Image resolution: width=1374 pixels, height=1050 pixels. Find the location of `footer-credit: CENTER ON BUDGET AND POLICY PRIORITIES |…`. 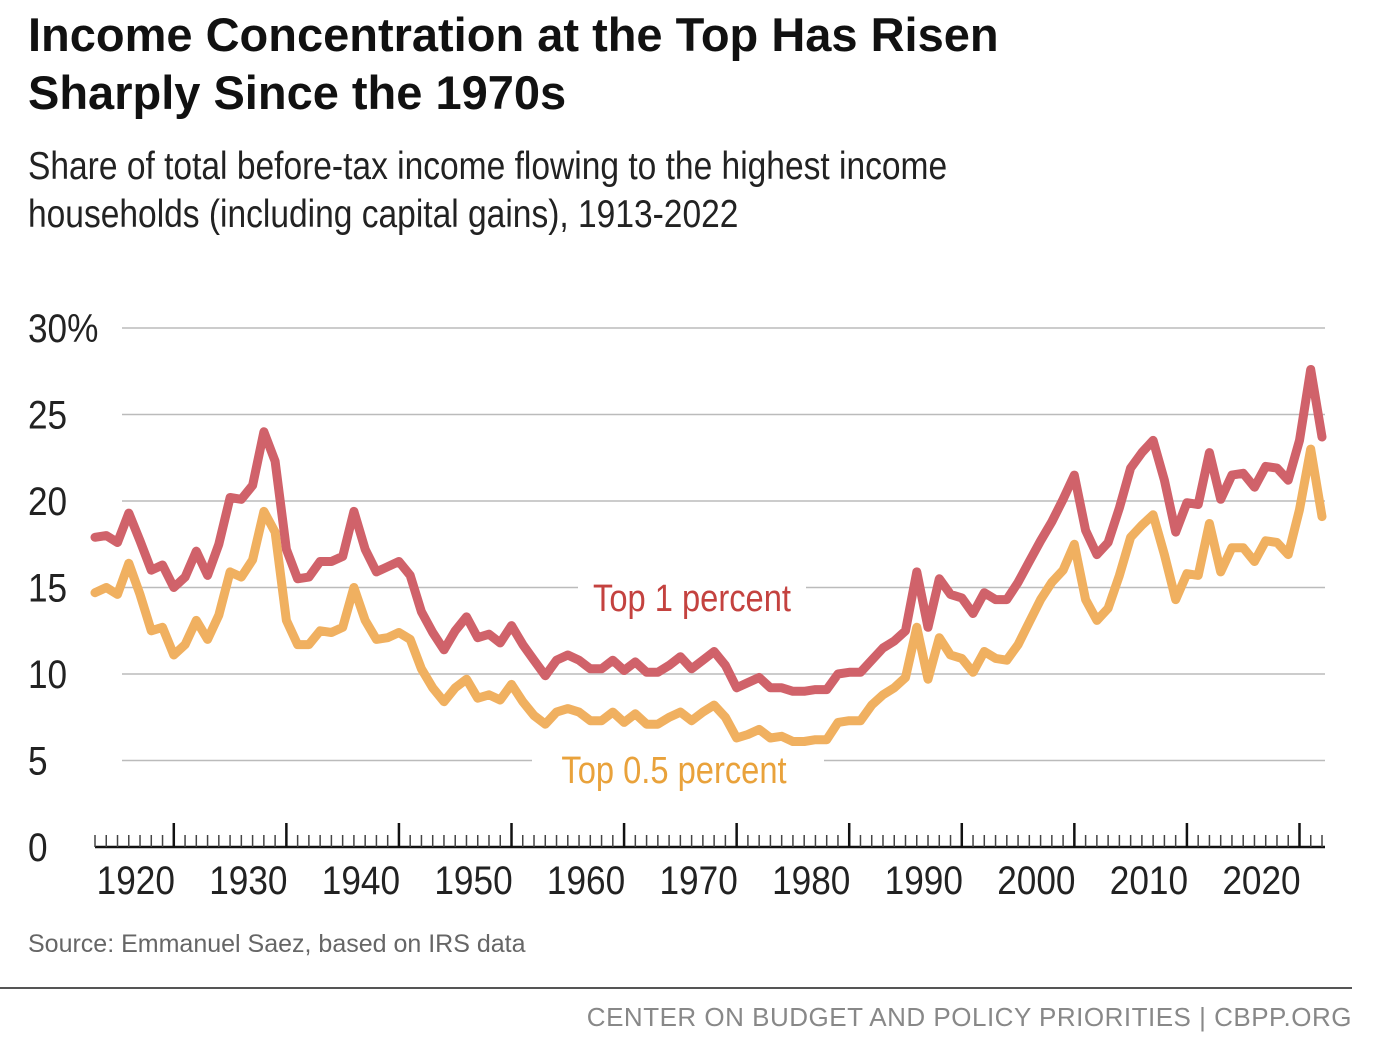

footer-credit: CENTER ON BUDGET AND POLICY PRIORITIES |… is located at coordinates (969, 1017).